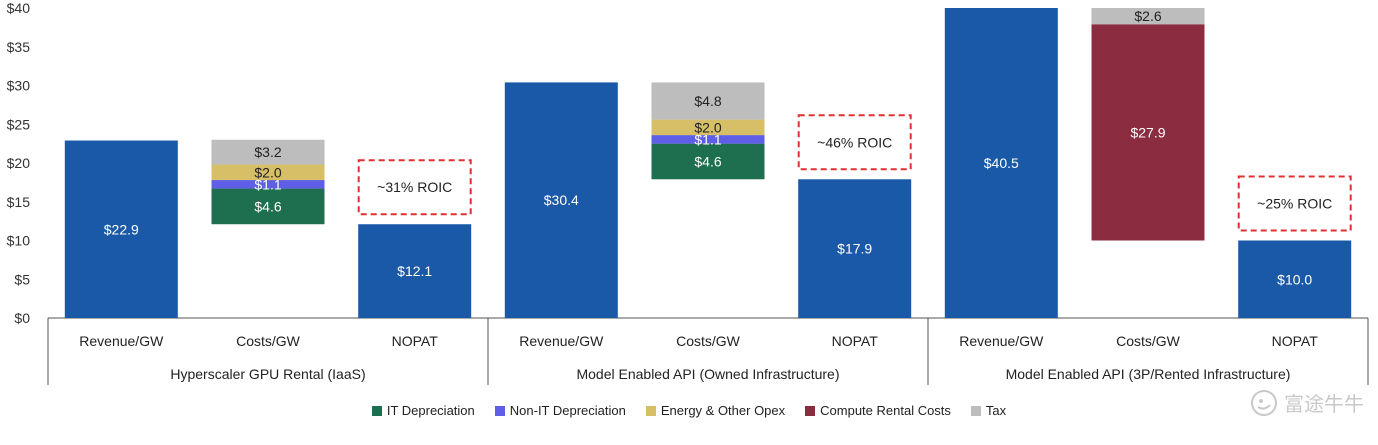 This screenshot has width=1378, height=445. Describe the element at coordinates (707, 374) in the screenshot. I see `group-label: Model Enabled API (Owned Infrastructure)` at that location.